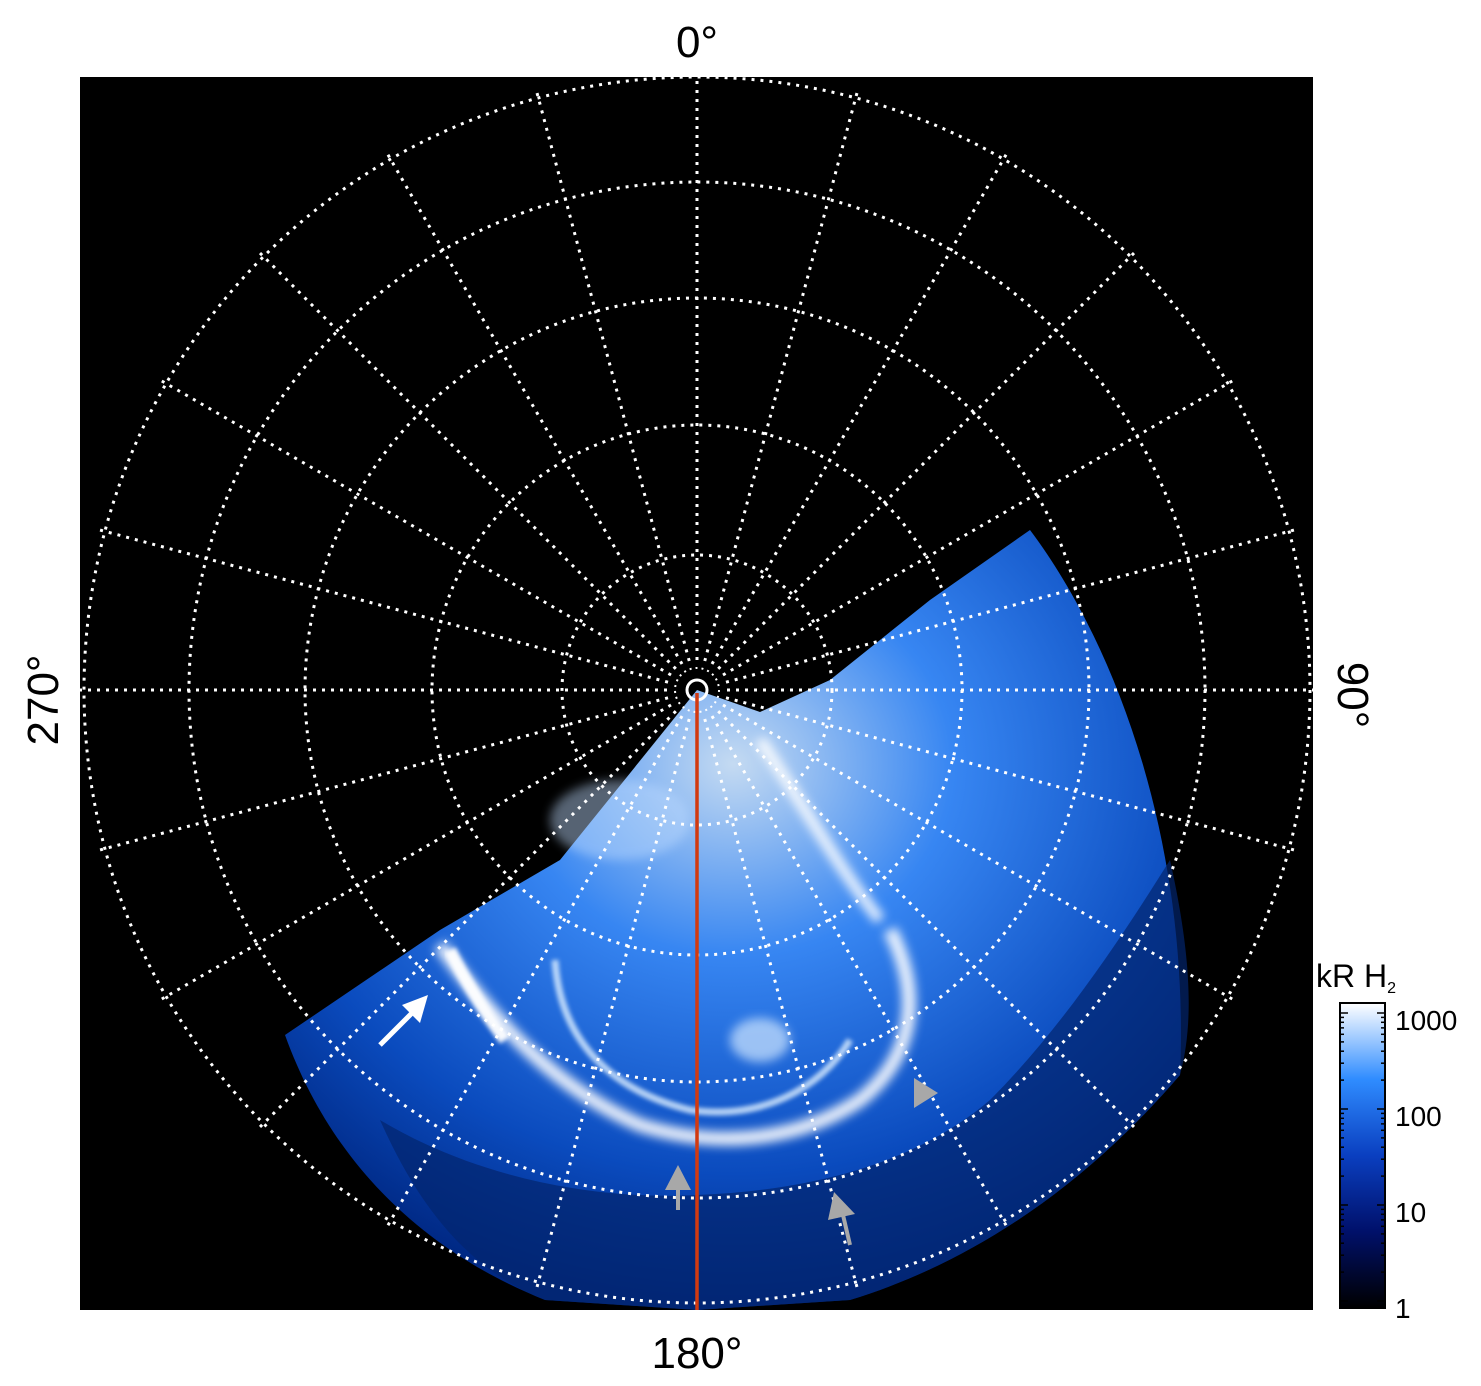  What do you see at coordinates (1410, 1212) in the screenshot?
I see `colorbar-tick-10: 10` at bounding box center [1410, 1212].